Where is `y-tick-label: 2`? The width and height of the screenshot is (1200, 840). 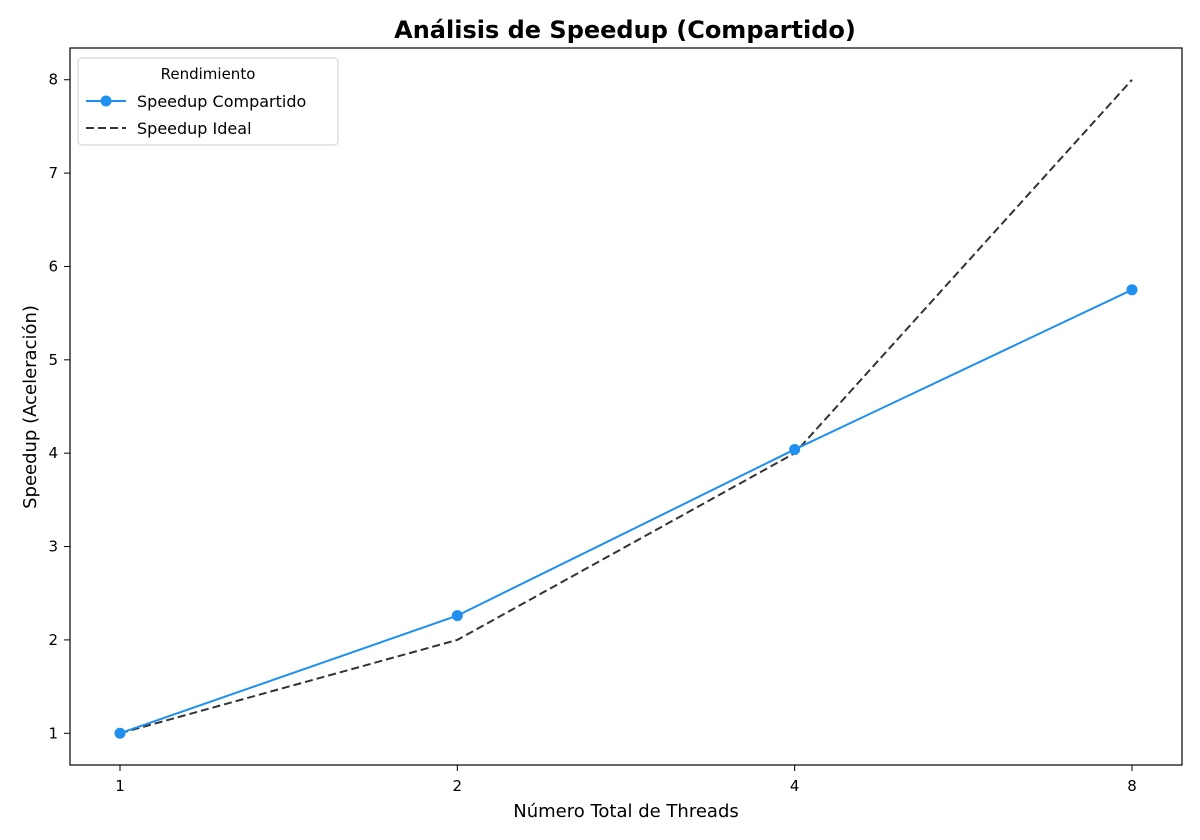
y-tick-label: 2 is located at coordinates (53, 640).